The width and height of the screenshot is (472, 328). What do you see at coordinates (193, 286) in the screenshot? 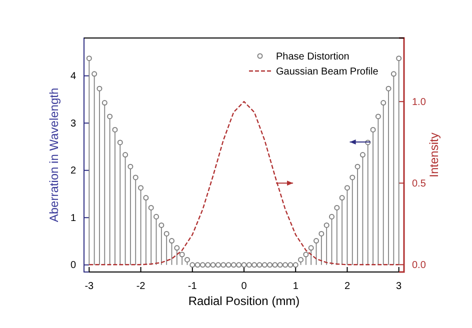
I see `x-tick-label: -1` at bounding box center [193, 286].